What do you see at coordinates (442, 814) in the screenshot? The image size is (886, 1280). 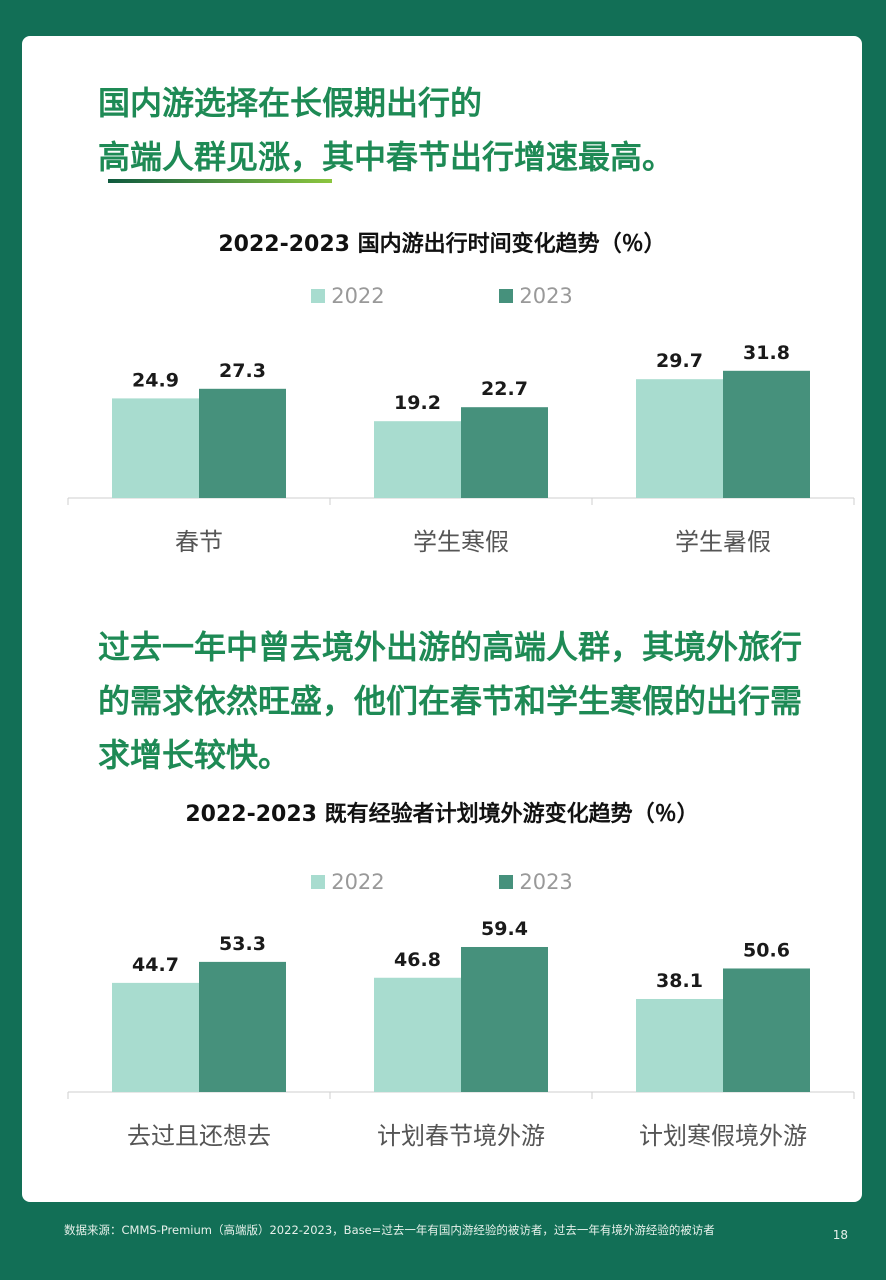 I see `chart-title-outbound: 2022-2023 既有经验者计划境外游变化趋势（％）` at bounding box center [442, 814].